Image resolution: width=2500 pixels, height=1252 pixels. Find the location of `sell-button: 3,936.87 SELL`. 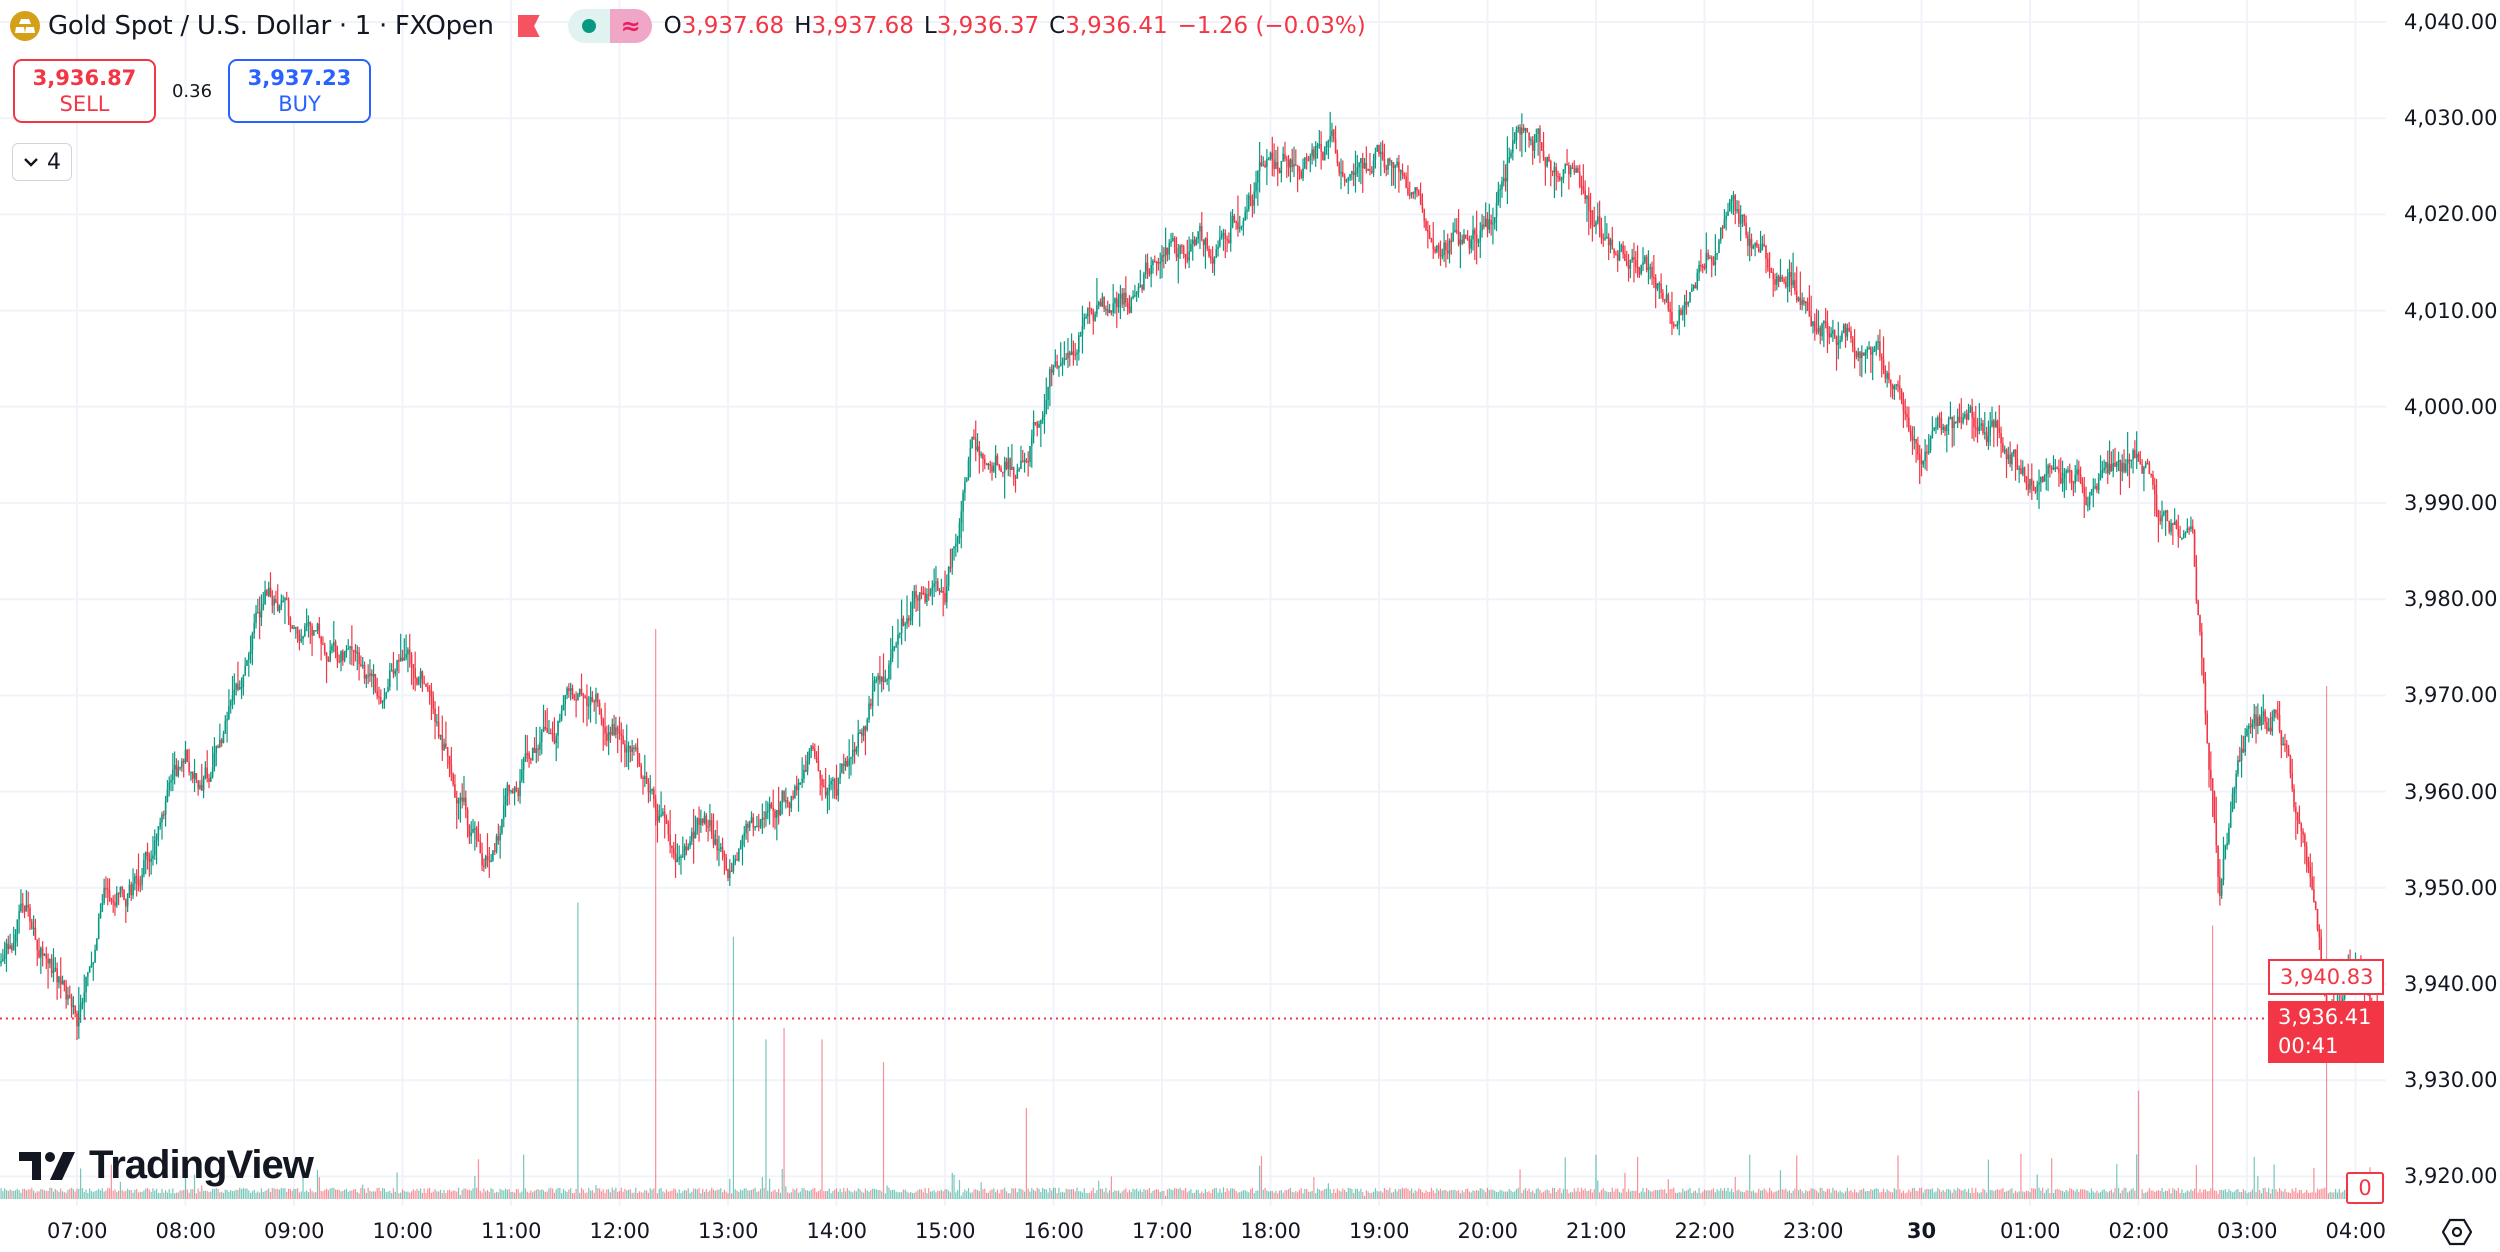

sell-button: 3,936.87 SELL is located at coordinates (84, 91).